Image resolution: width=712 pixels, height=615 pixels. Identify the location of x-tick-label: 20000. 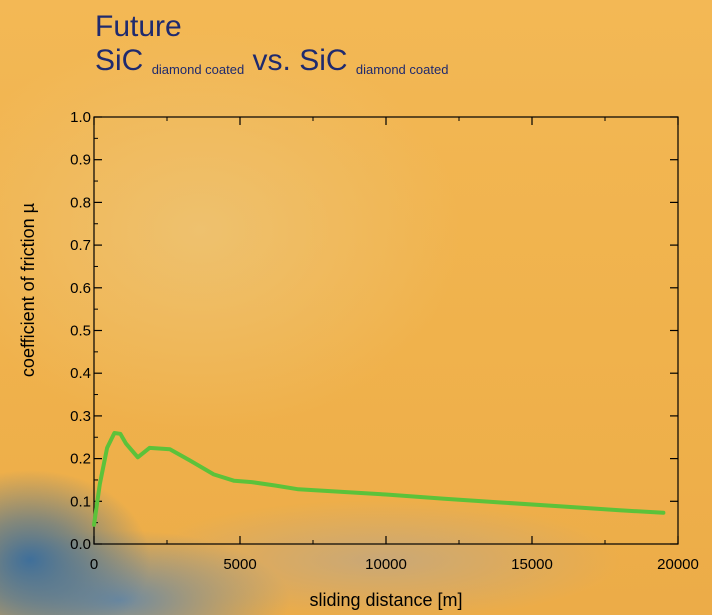
(678, 564).